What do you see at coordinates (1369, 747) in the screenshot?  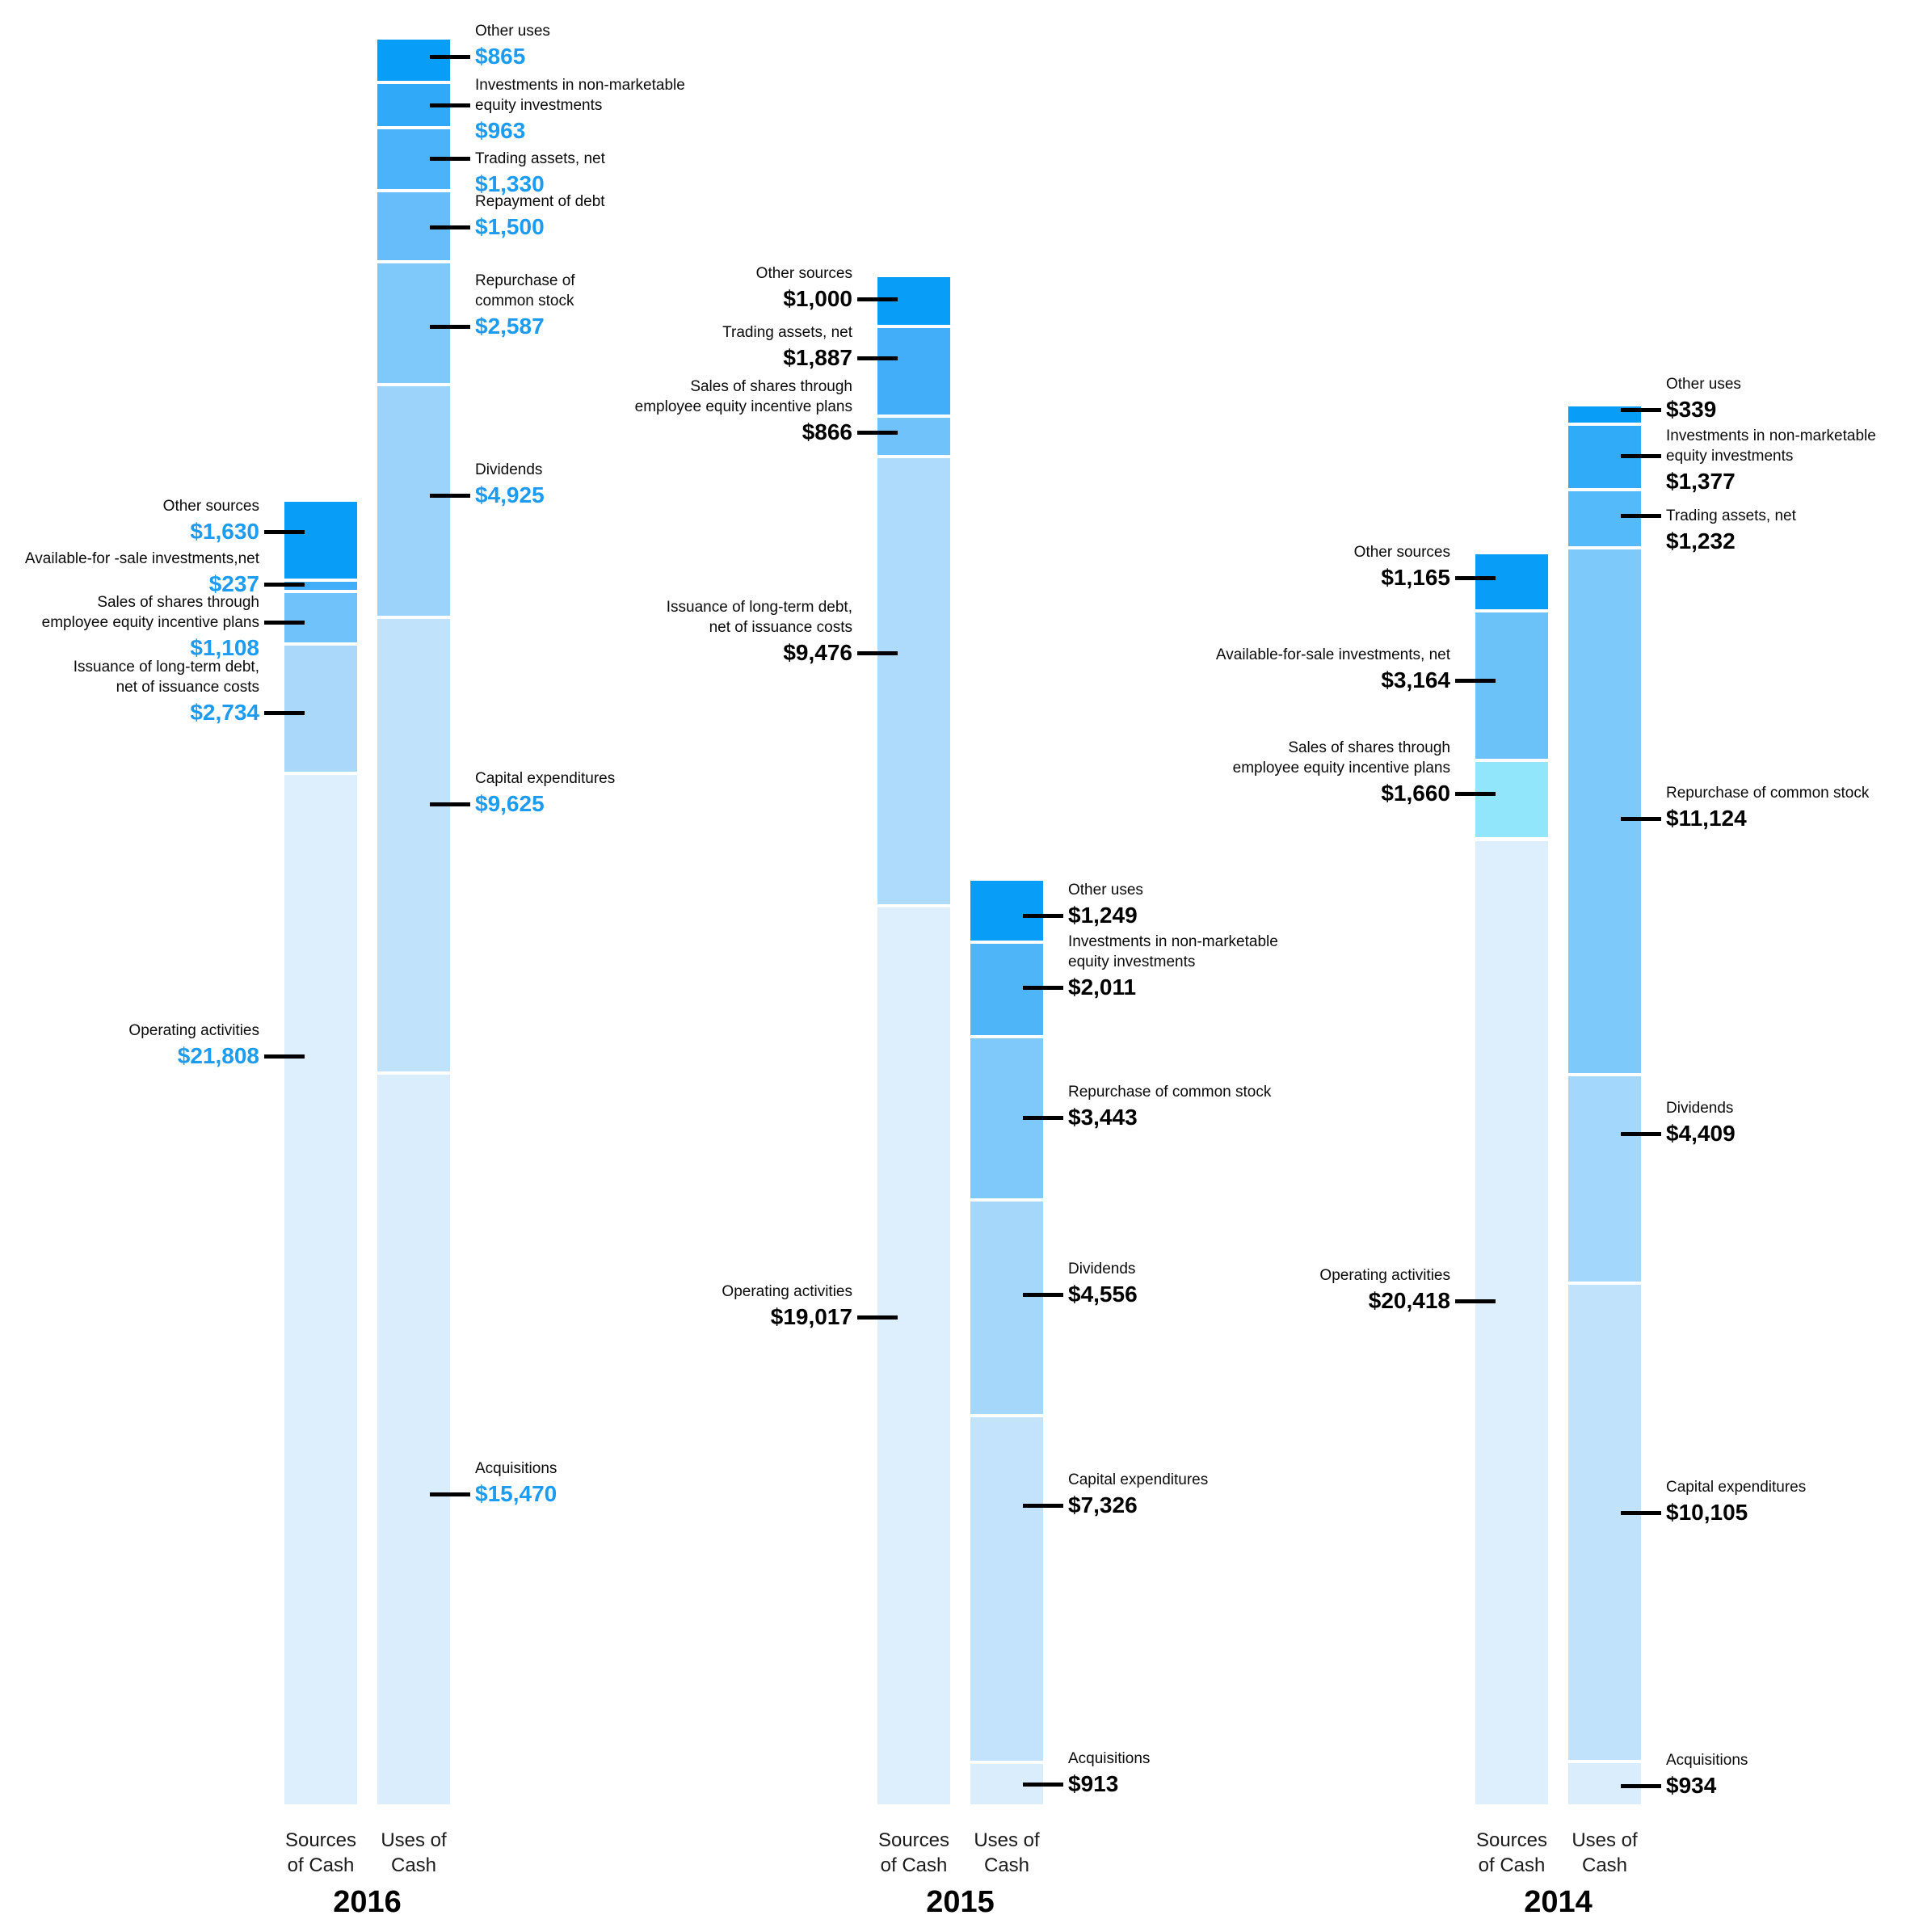 I see `annotation-label: Sales of shares through` at bounding box center [1369, 747].